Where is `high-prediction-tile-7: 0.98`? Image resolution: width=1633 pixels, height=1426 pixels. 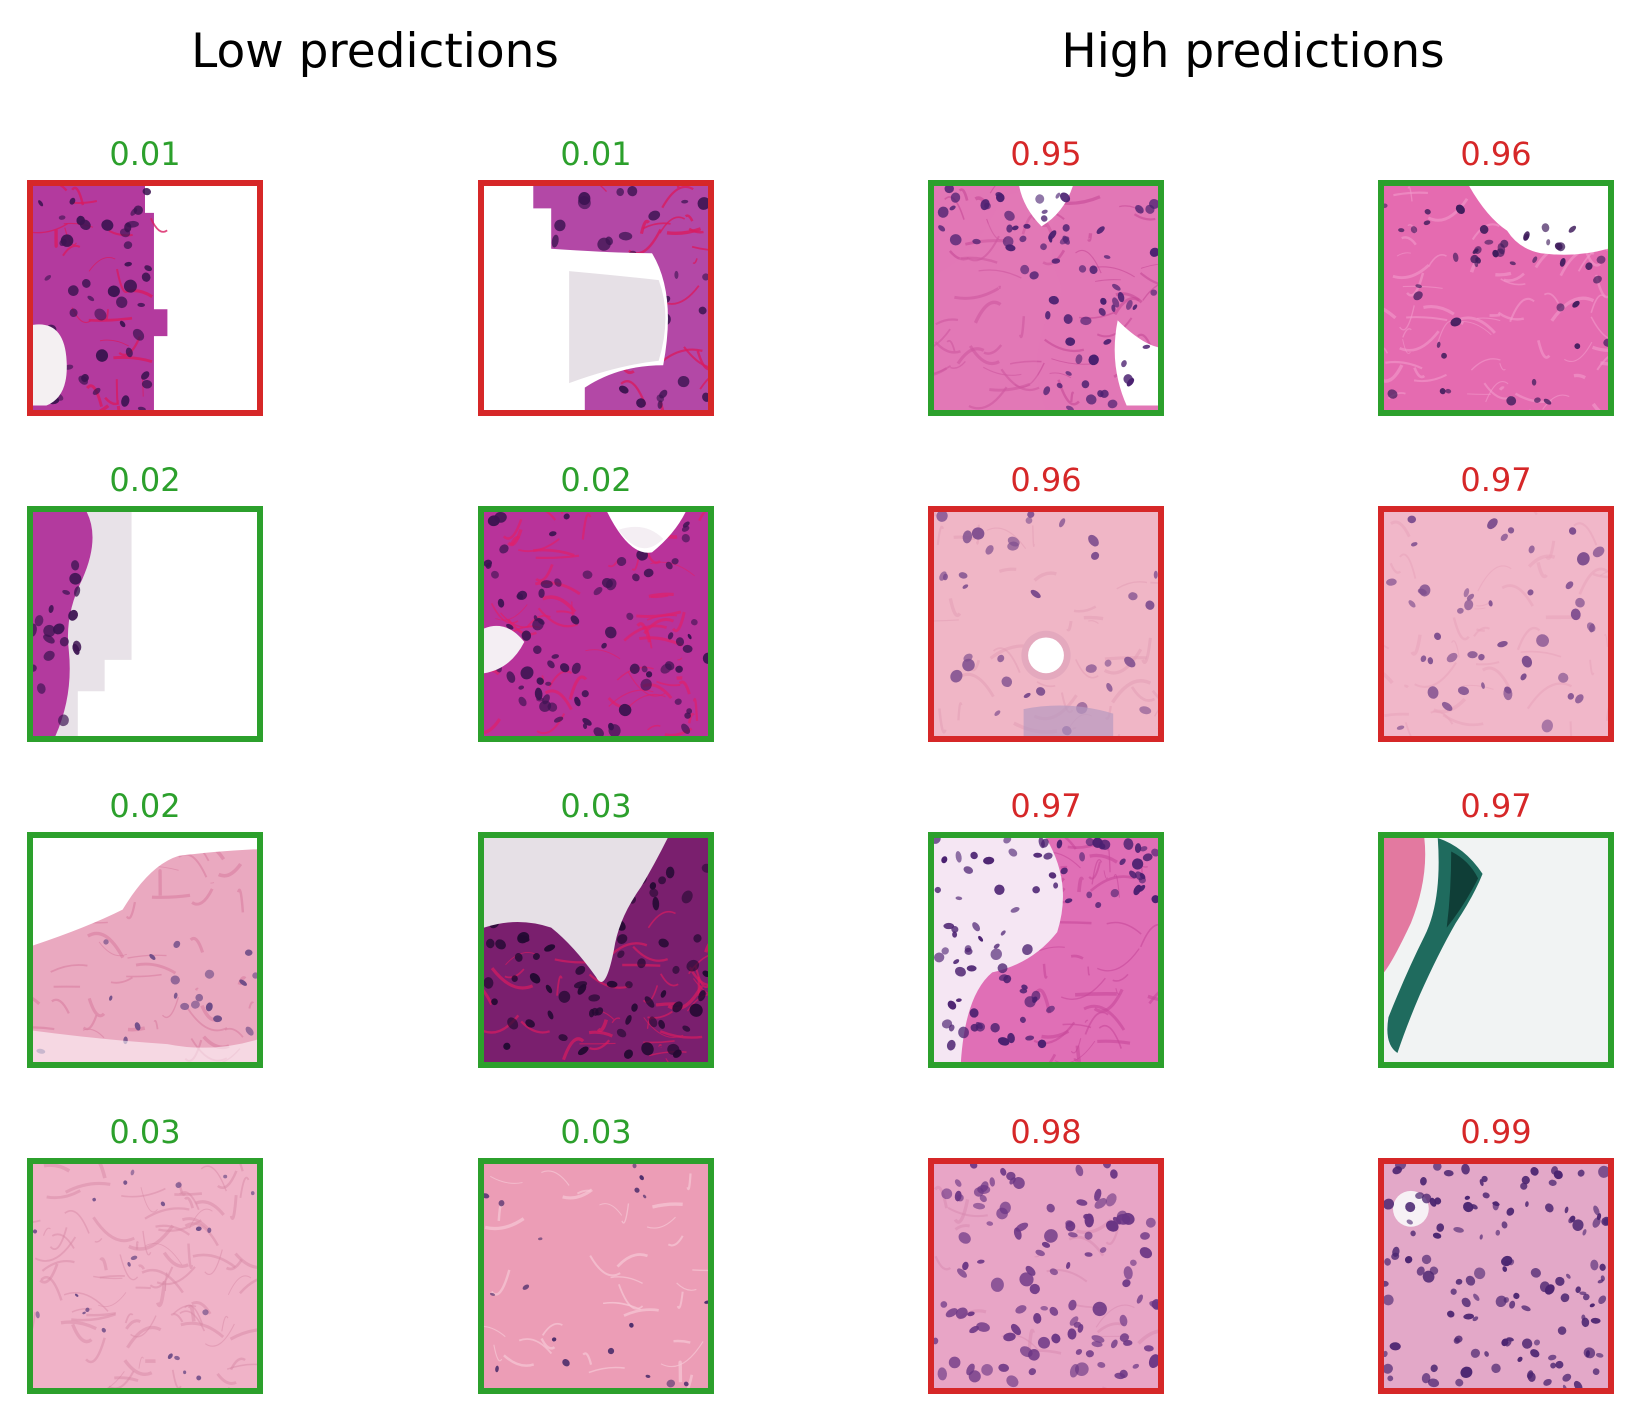
high-prediction-tile-7: 0.98 is located at coordinates (1046, 1250).